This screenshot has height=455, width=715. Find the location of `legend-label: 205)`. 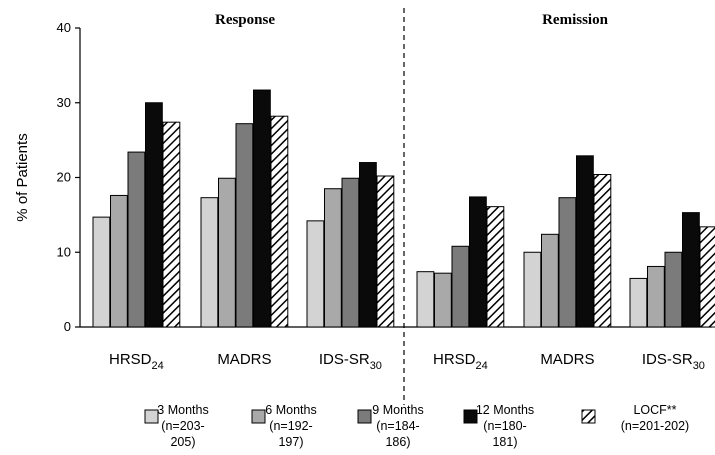

legend-label: 205) is located at coordinates (182, 442).